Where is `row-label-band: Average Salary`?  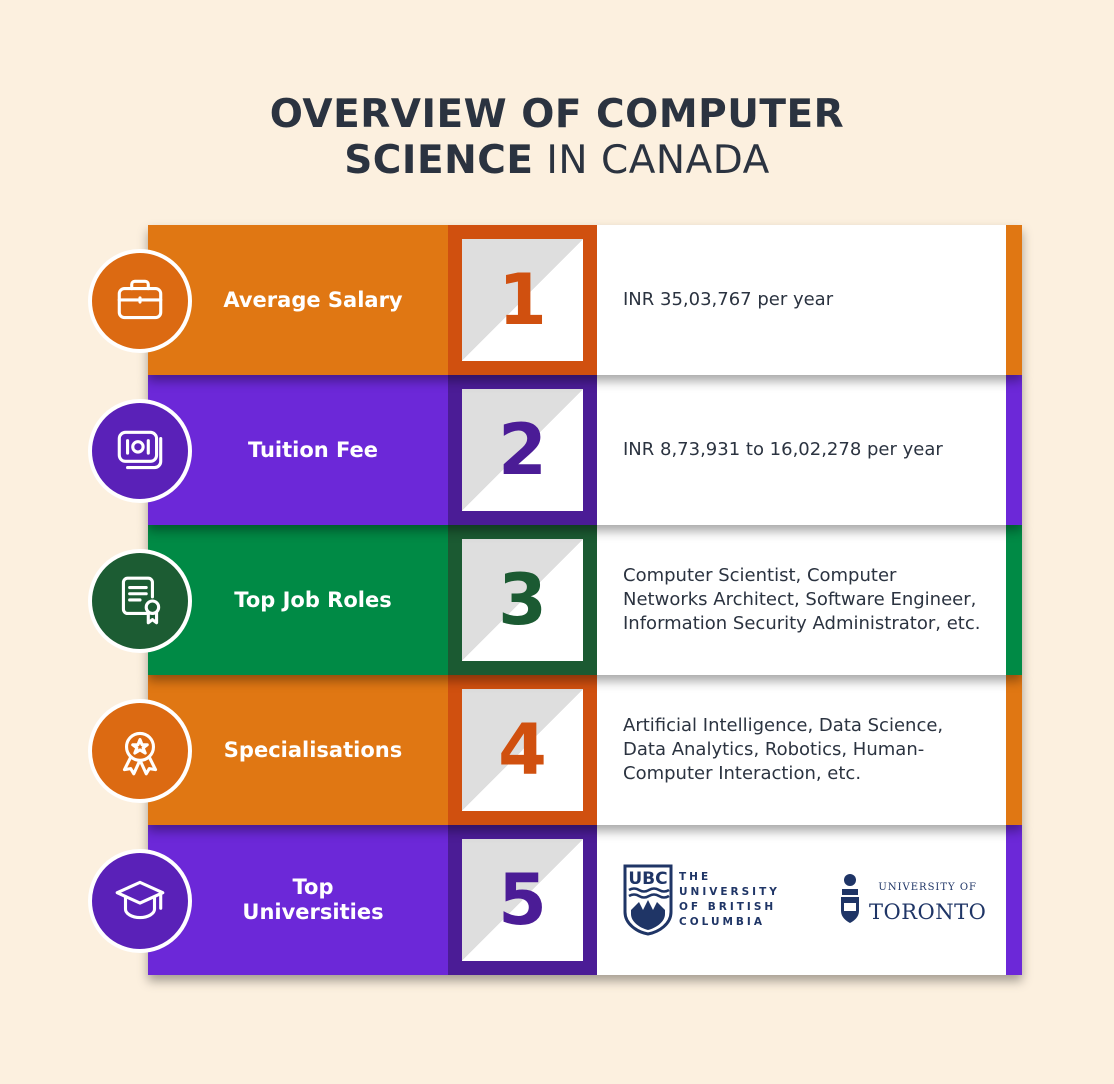 row-label-band: Average Salary is located at coordinates (298, 300).